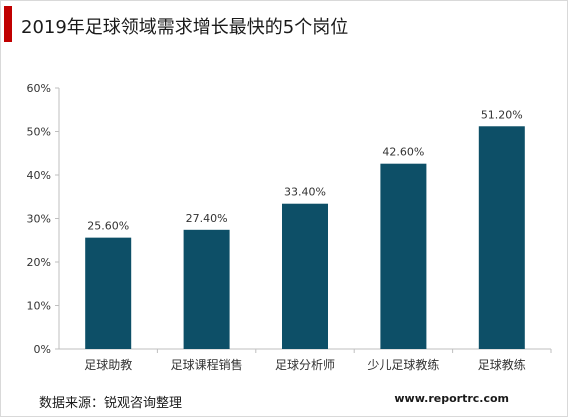 The width and height of the screenshot is (568, 418). What do you see at coordinates (8, 24) in the screenshot?
I see `title-accent-bar` at bounding box center [8, 24].